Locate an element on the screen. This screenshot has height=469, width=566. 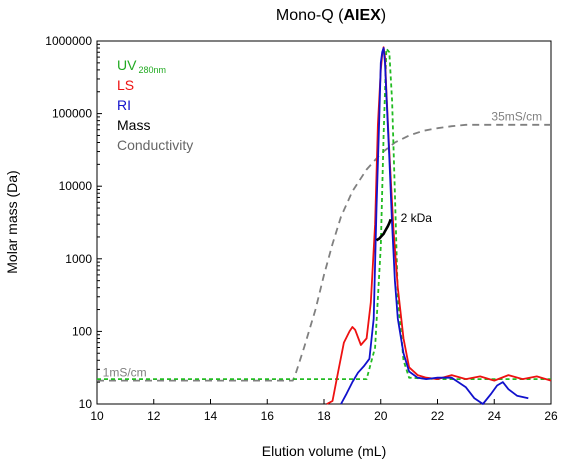
legend-label: LS is located at coordinates (125, 85).